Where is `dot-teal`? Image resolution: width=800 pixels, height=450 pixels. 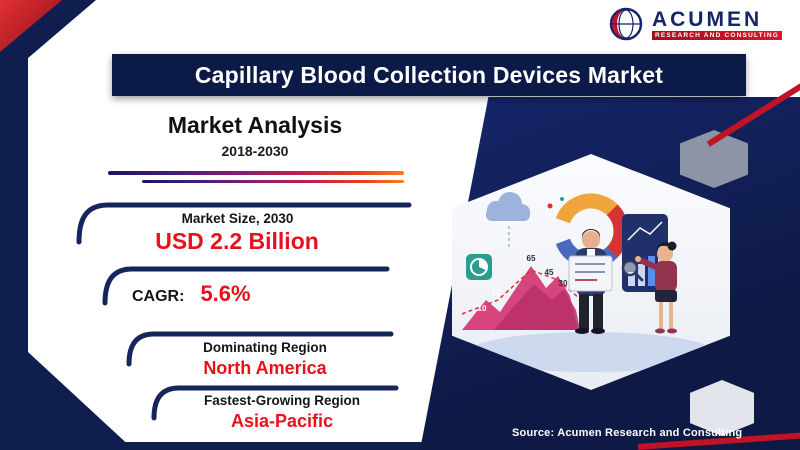
dot-teal is located at coordinates (562, 199).